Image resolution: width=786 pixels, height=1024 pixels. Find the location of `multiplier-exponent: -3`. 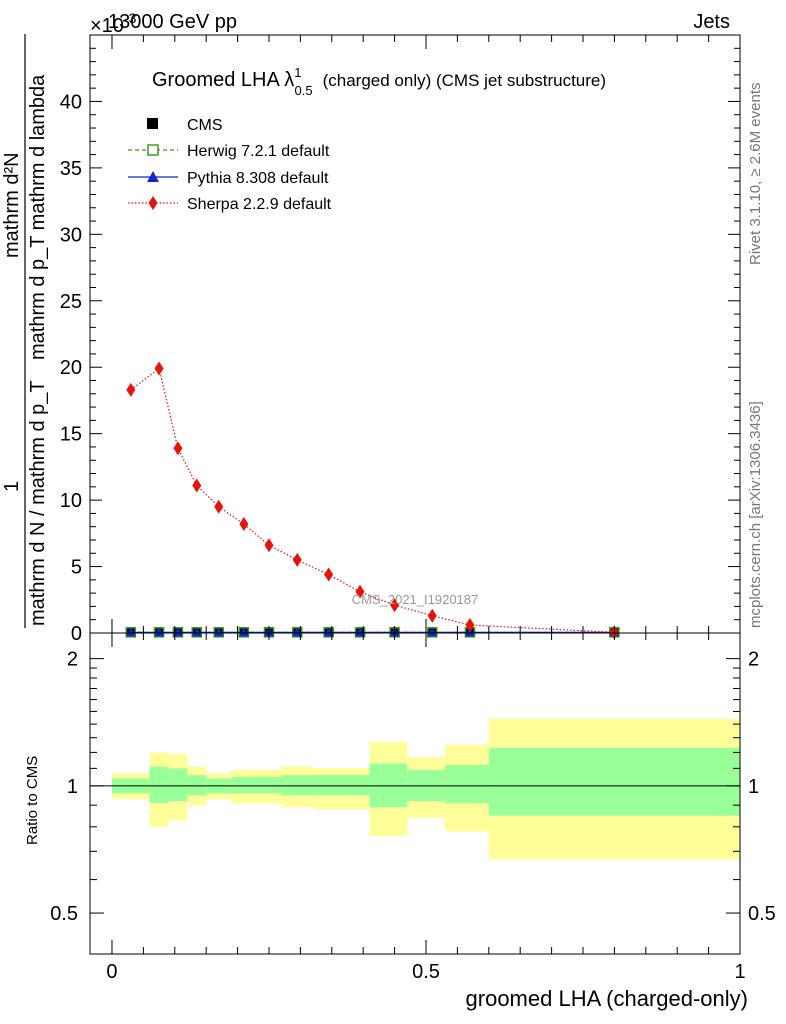

multiplier-exponent: -3 is located at coordinates (130, 18).